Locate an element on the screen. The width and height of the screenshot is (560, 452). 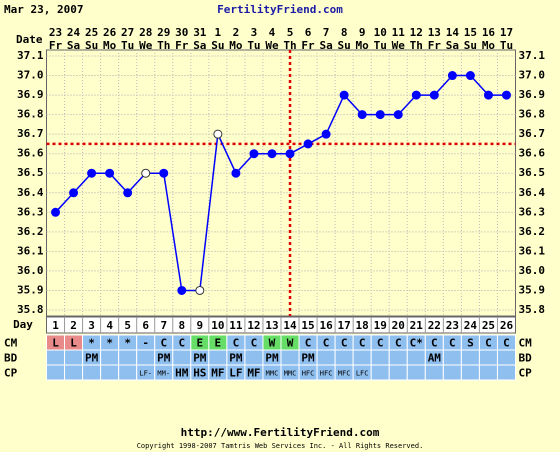
row-value: HM is located at coordinates (182, 373).